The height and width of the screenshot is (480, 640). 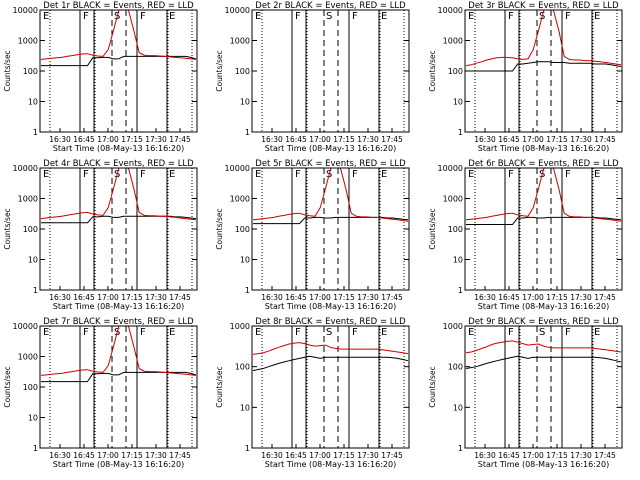 What do you see at coordinates (330, 322) in the screenshot?
I see `chart-title: Det 8r BLACK = Events, RED = LLD` at bounding box center [330, 322].